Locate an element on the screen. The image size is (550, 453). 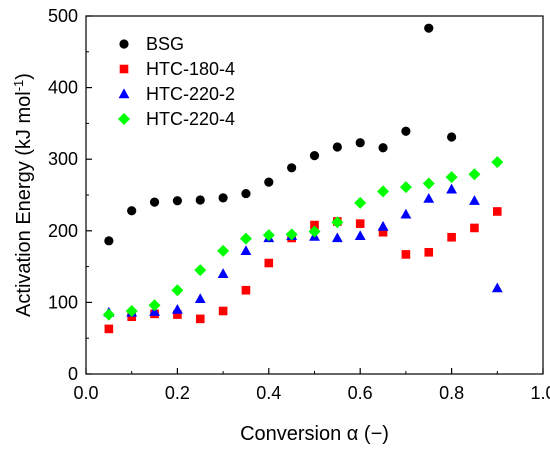
legend-marker-bsg is located at coordinates (124, 44).